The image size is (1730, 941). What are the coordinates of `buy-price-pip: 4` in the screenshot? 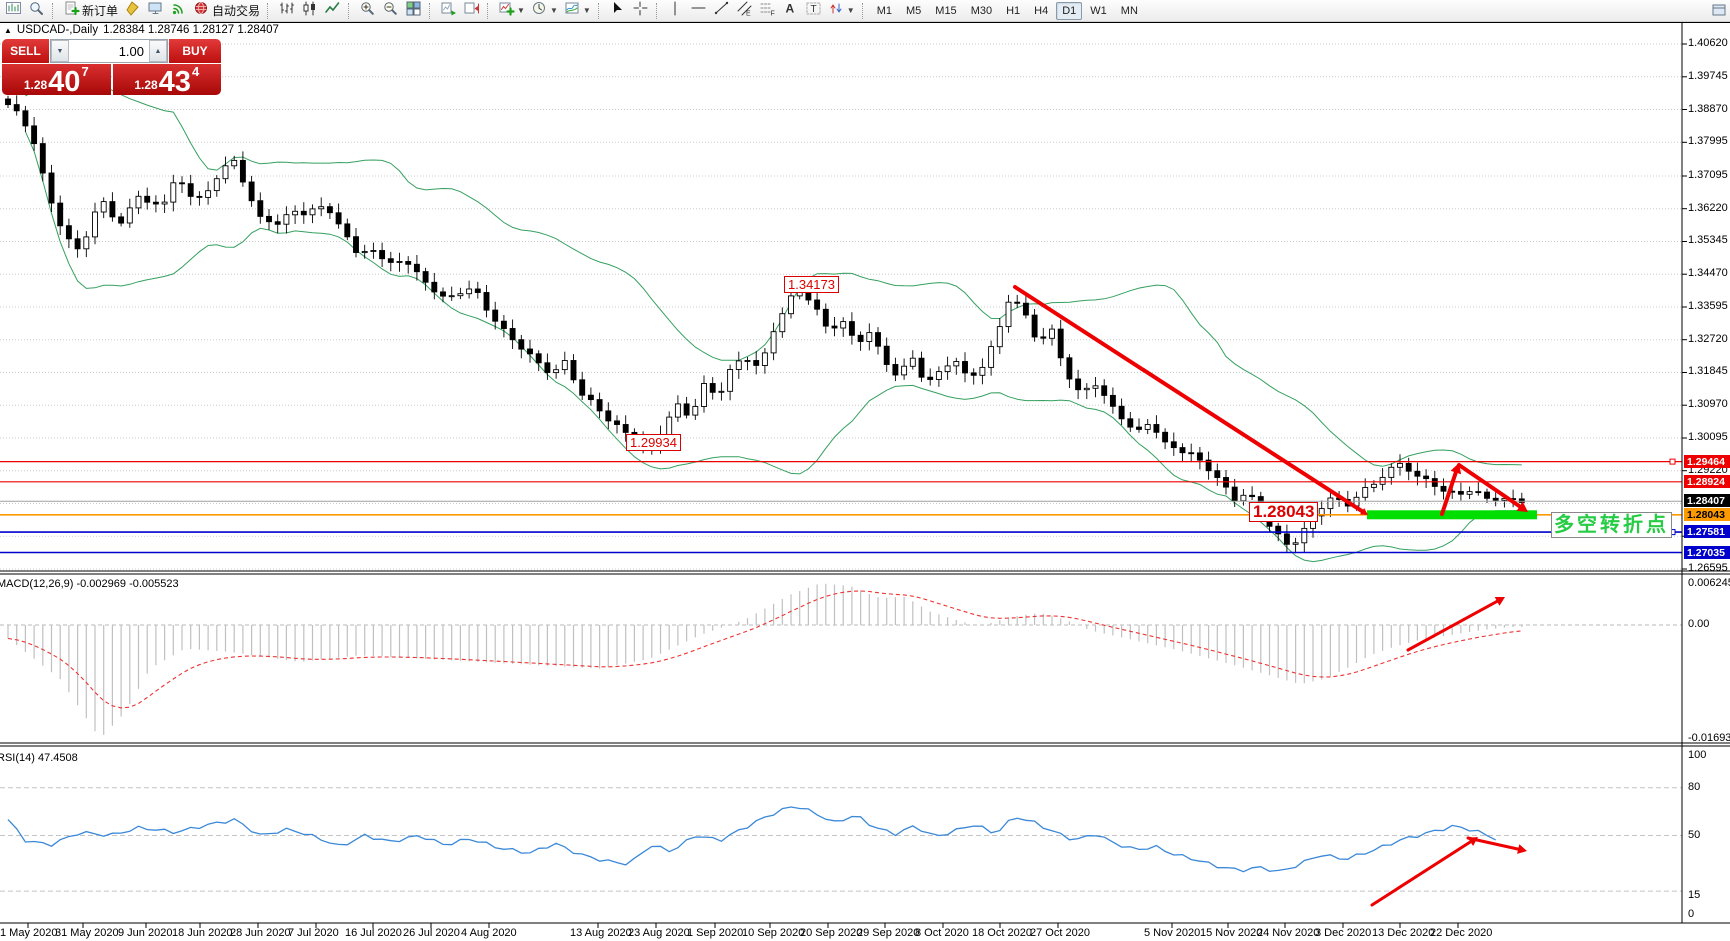 It's located at (195, 71).